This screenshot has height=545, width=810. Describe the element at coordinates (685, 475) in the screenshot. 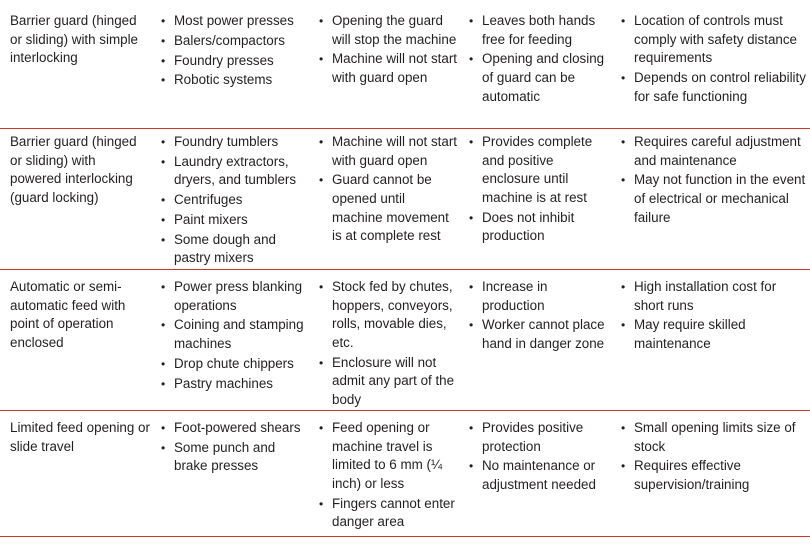

I see `list-item: • Requires effective supervision/training` at that location.